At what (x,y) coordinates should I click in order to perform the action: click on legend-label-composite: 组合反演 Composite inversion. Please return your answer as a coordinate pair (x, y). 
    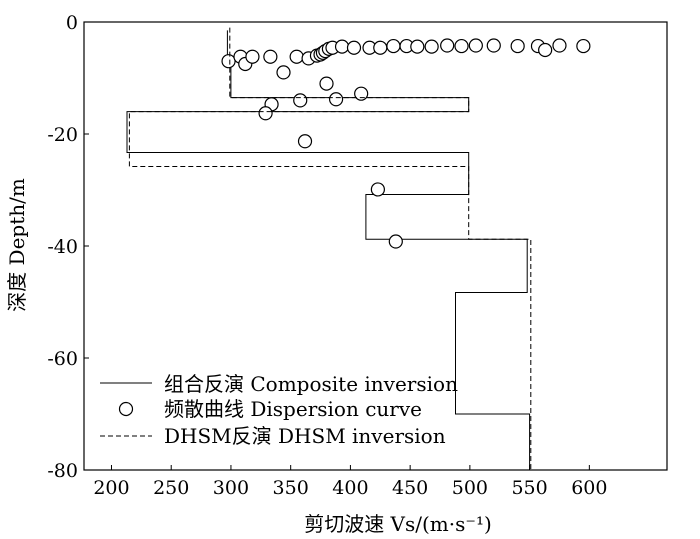
    Looking at the image, I should click on (311, 384).